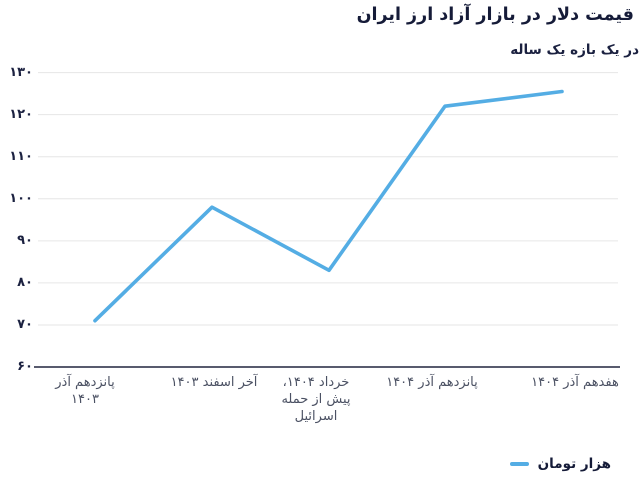  What do you see at coordinates (21, 198) in the screenshot?
I see `y-axis-tick-label: ۱۰۰` at bounding box center [21, 198].